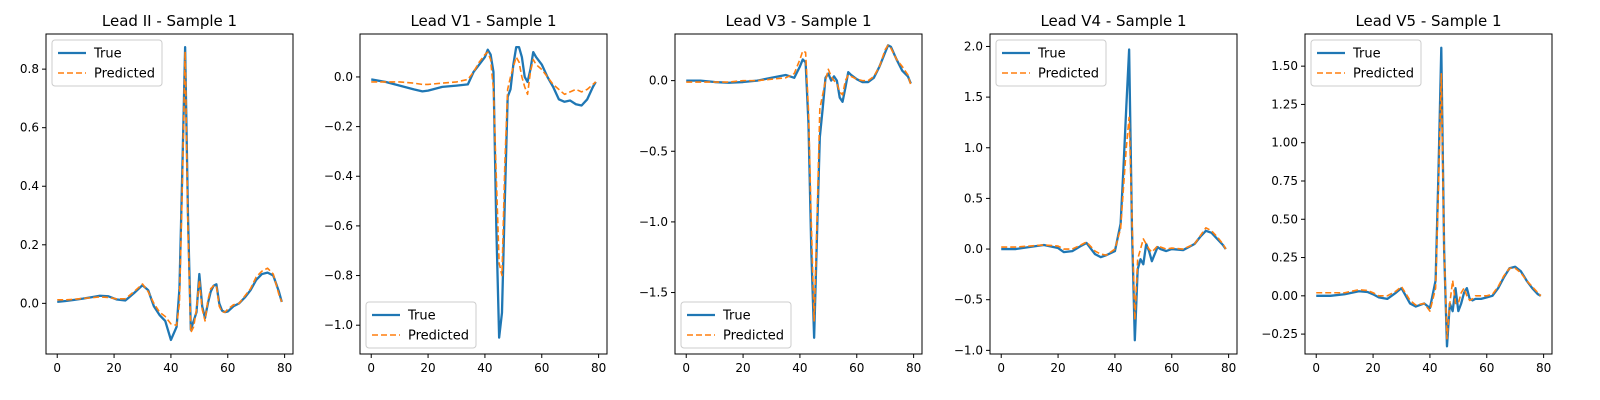 The width and height of the screenshot is (1600, 400). I want to click on y-tick-label: 1.25, so click(1284, 104).